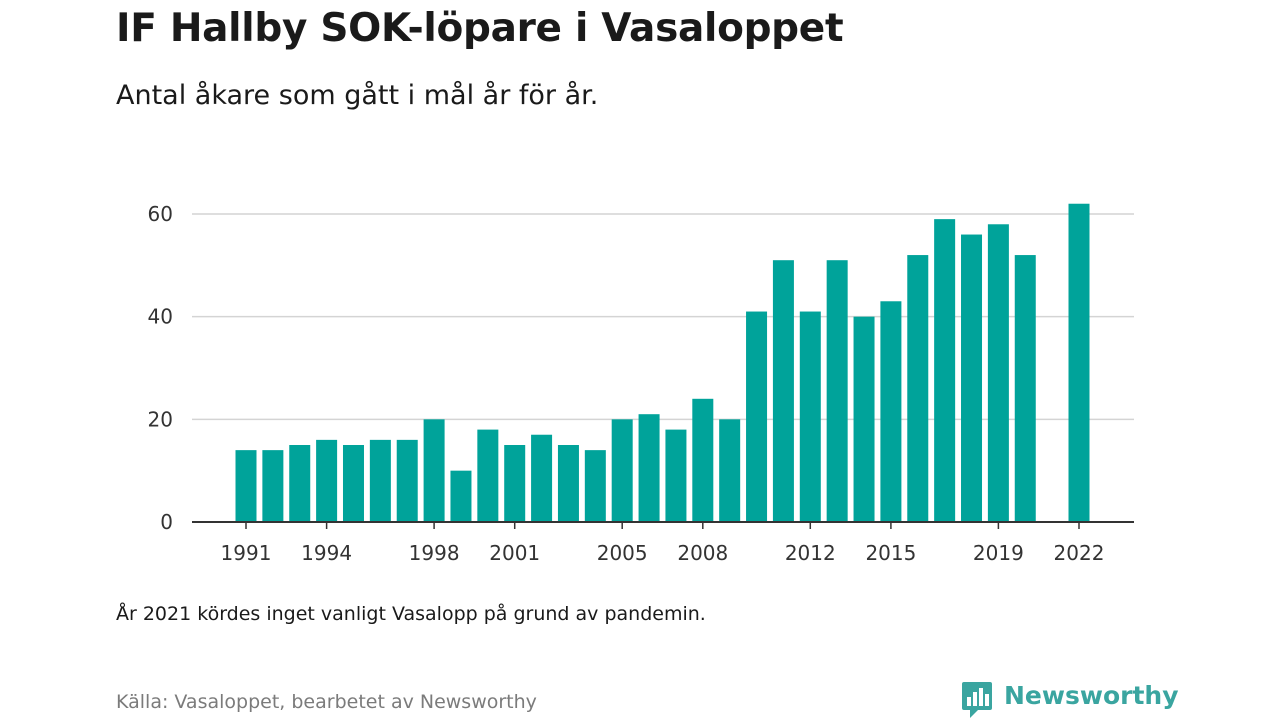  Describe the element at coordinates (434, 470) in the screenshot. I see `bar-1998` at that location.